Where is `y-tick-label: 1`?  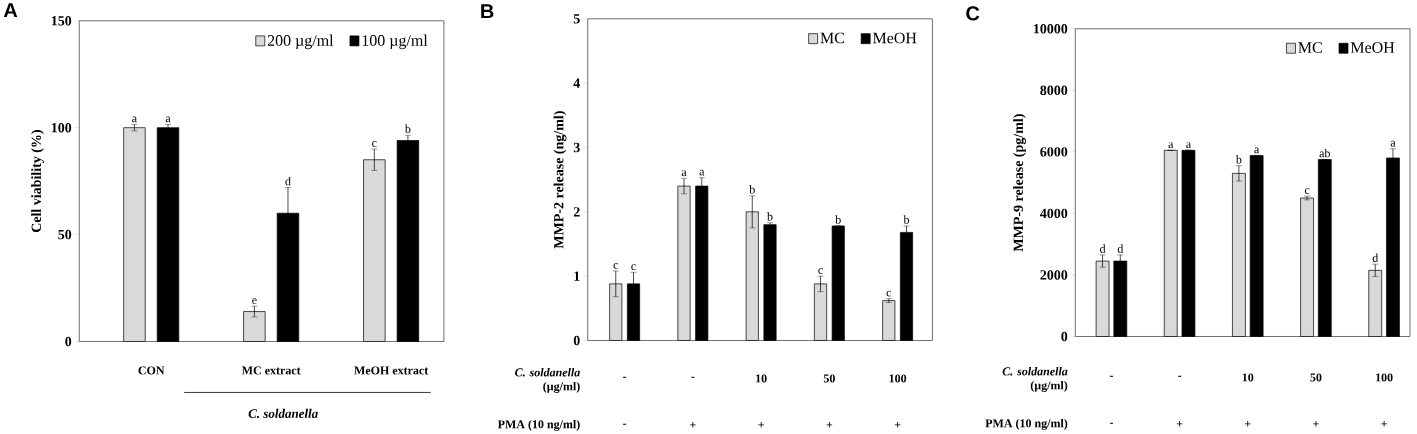 y-tick-label: 1 is located at coordinates (577, 276).